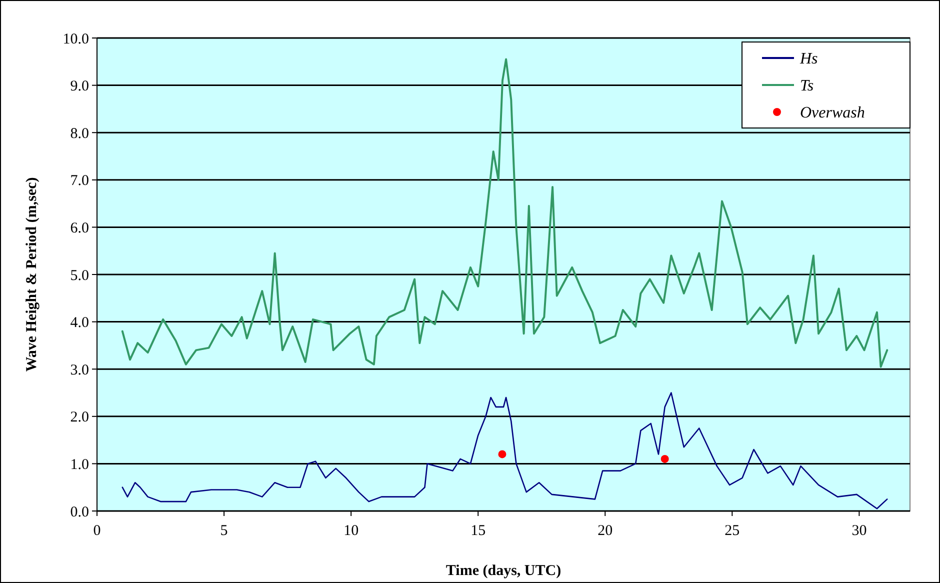 This screenshot has height=583, width=940. Describe the element at coordinates (32, 274) in the screenshot. I see `y-axis-title: Wave Height & Period (m,sec)` at that location.